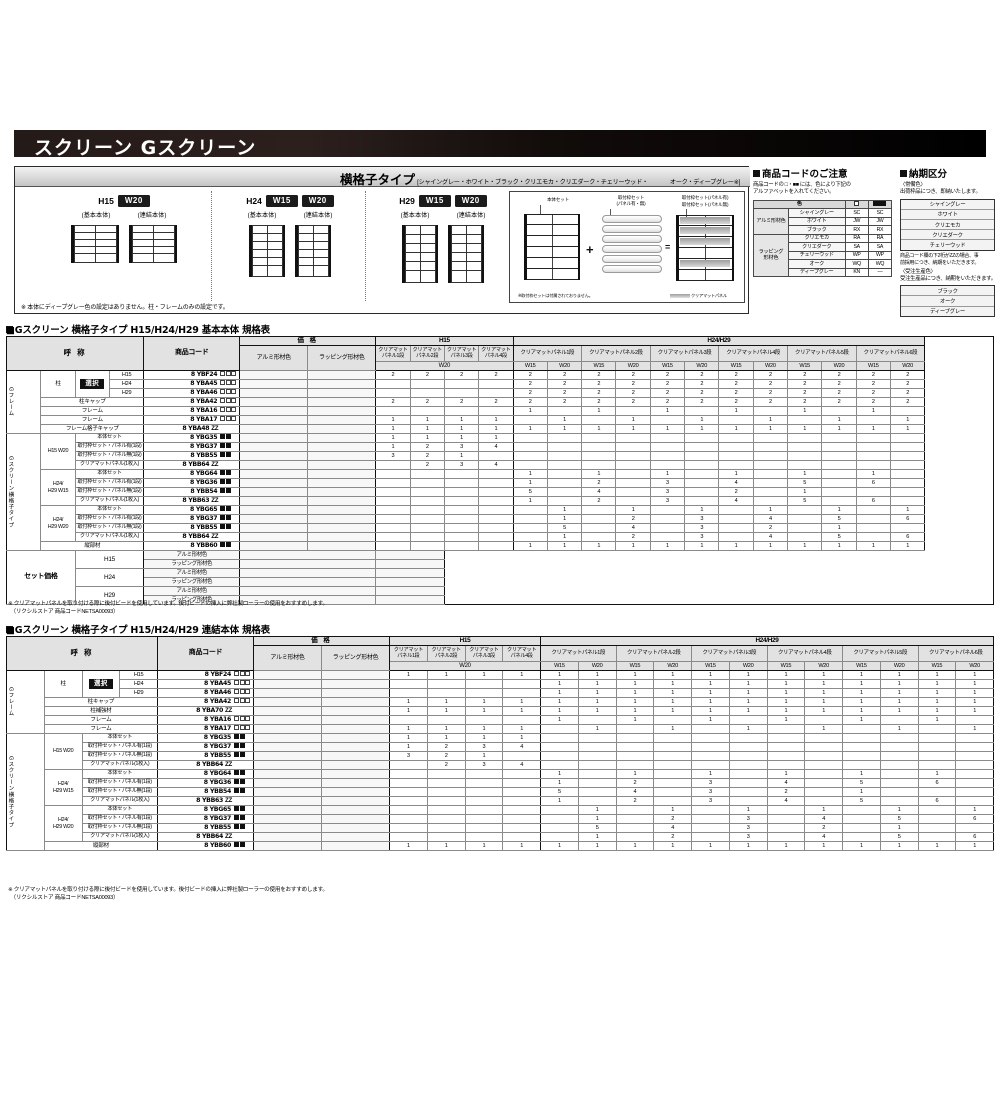  I want to click on product-code: 8 YBG36, so click(205, 783).